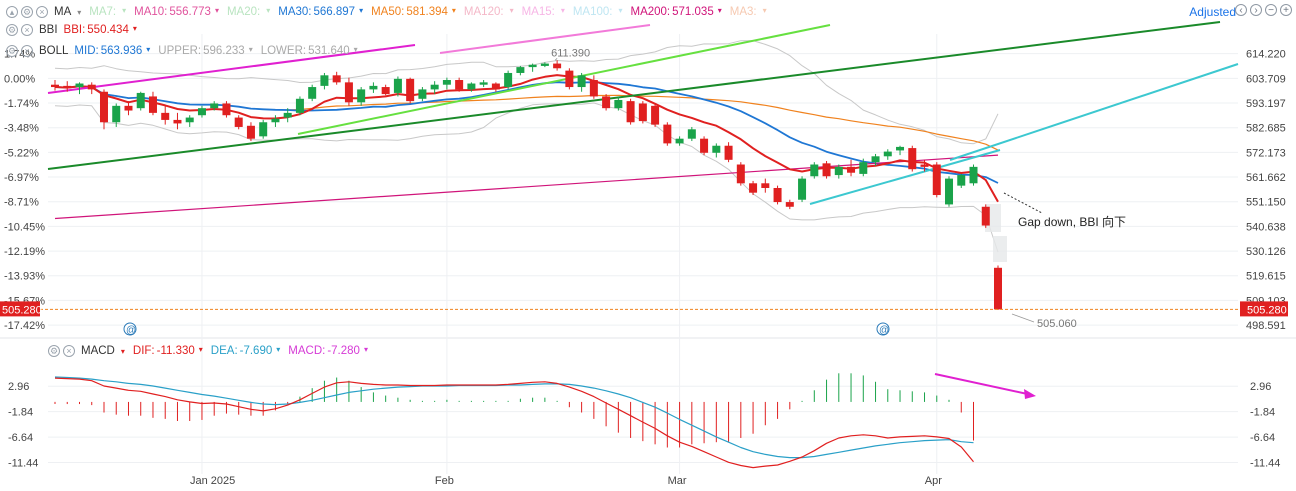 This screenshot has height=491, width=1296. Describe the element at coordinates (24, 277) in the screenshot. I see `y-tick-label-left: -13.93%` at that location.